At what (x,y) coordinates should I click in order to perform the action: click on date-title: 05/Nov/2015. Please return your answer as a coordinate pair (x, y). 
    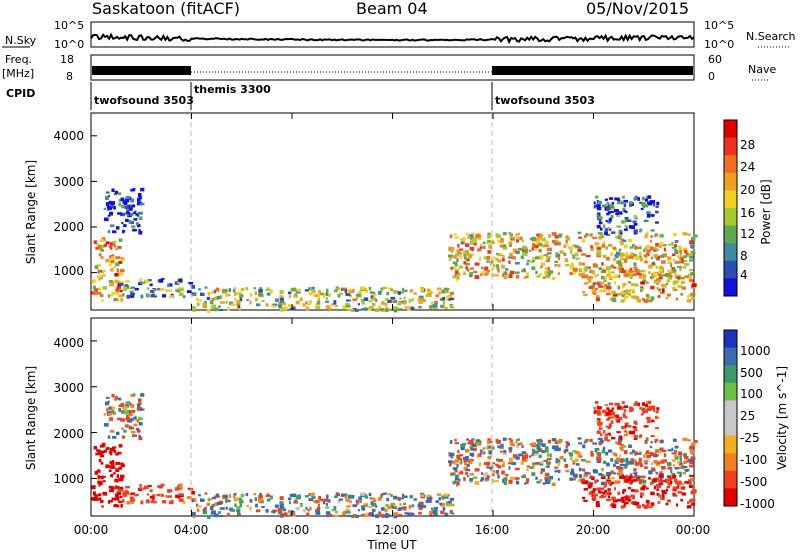
    Looking at the image, I should click on (637, 9).